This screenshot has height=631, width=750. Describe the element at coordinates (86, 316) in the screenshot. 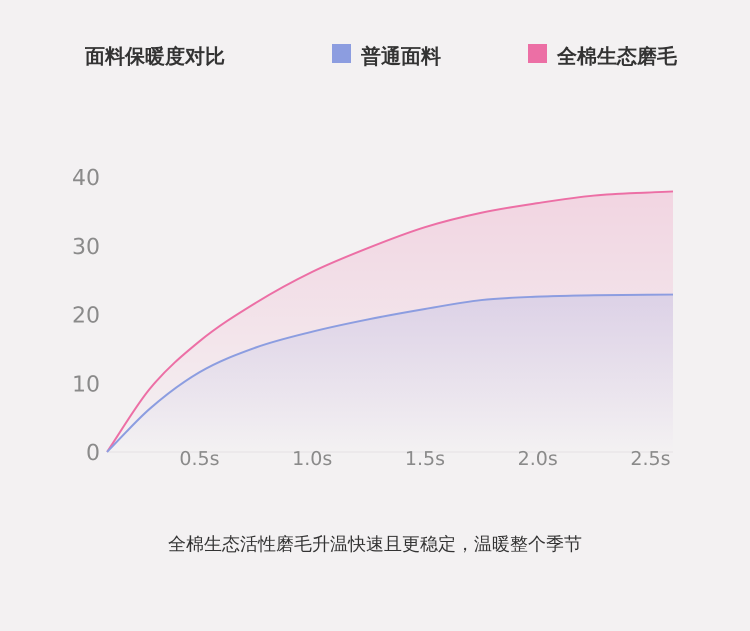

I see `ytick: 20` at that location.